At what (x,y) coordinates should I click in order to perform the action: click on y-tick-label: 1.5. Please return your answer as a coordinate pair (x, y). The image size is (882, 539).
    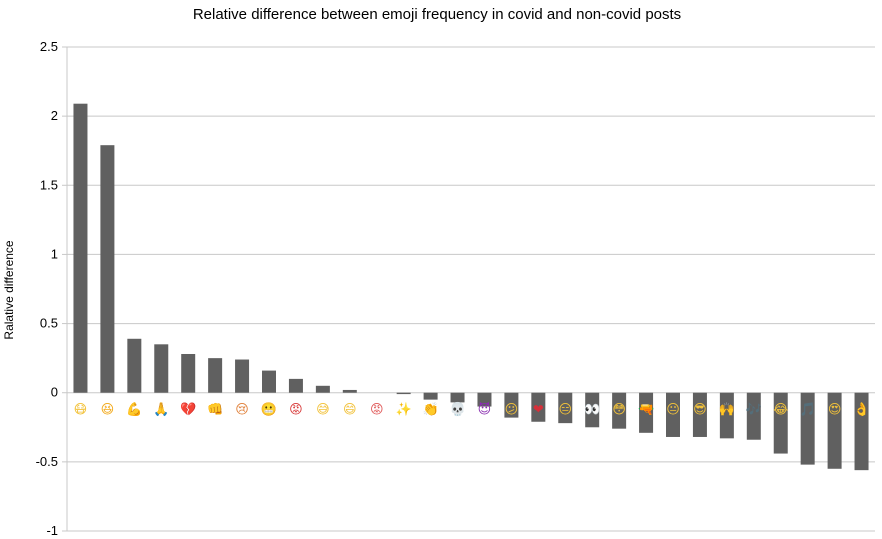
    Looking at the image, I should click on (49, 184).